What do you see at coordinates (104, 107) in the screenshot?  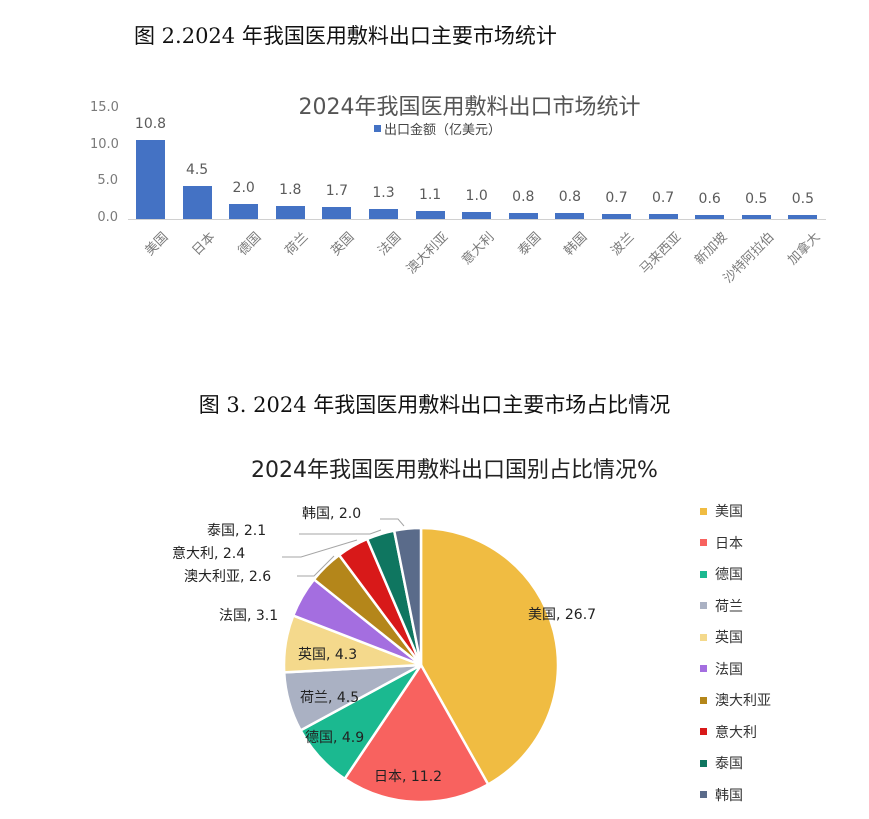 I see `y-tick-label: 15.0` at bounding box center [104, 107].